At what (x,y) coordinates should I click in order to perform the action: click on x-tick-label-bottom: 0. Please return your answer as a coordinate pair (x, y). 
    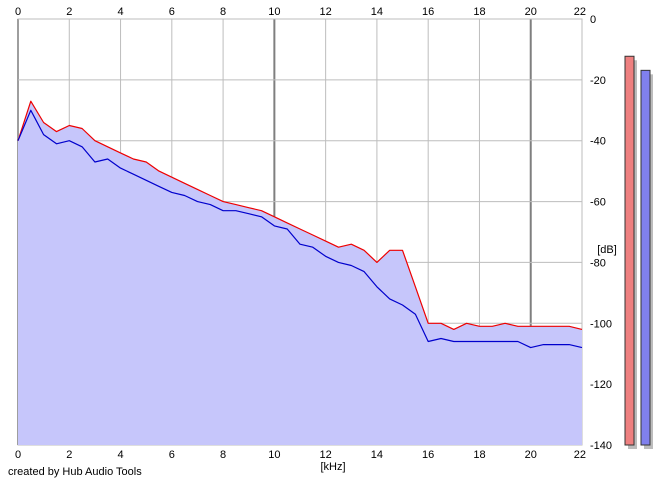
    Looking at the image, I should click on (18, 455).